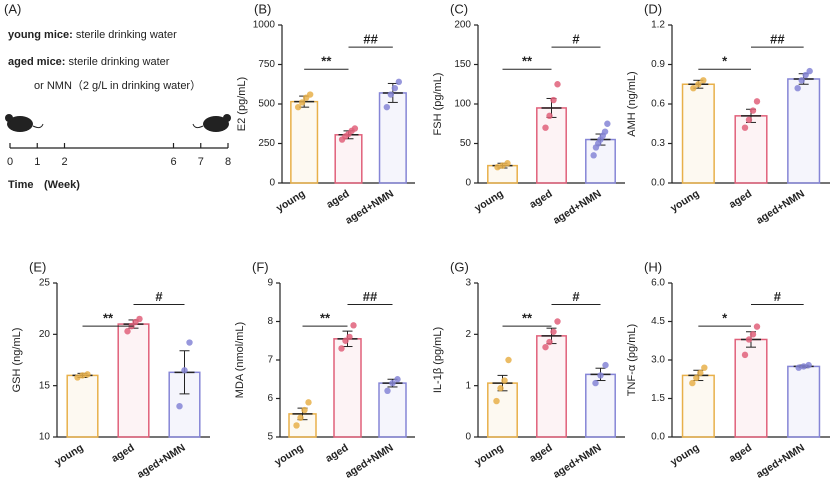  What do you see at coordinates (438, 104) in the screenshot?
I see `y-axis-label: FSH (pg/mL)` at bounding box center [438, 104].